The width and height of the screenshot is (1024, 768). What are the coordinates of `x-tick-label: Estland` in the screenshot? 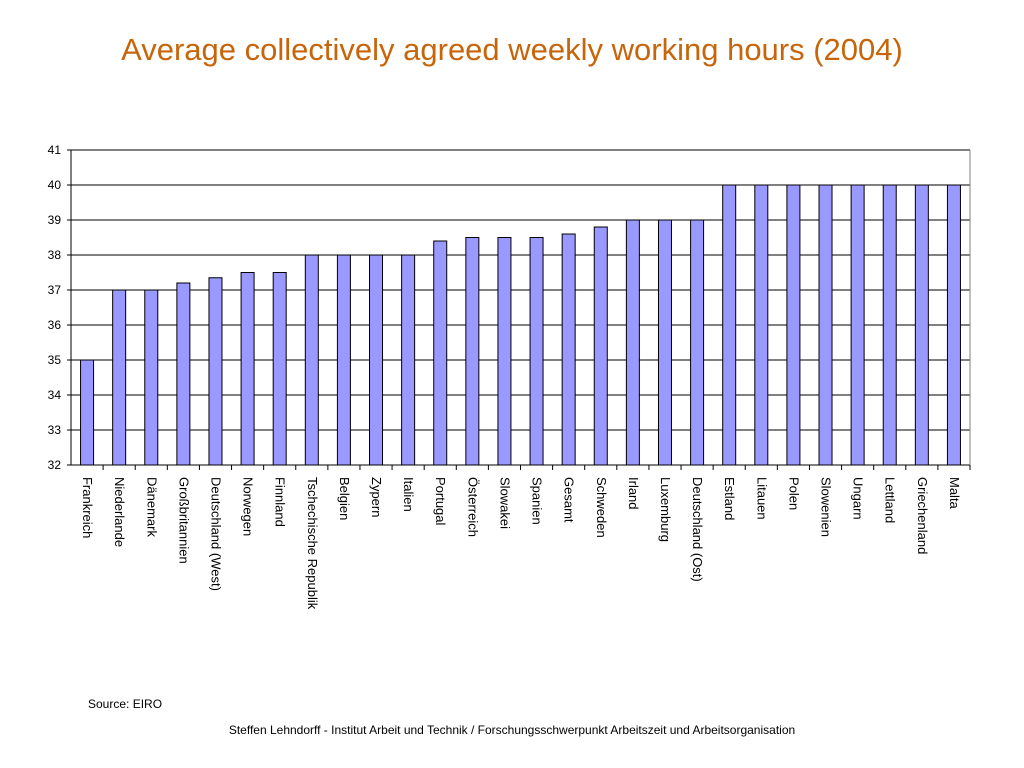 It's located at (729, 498).